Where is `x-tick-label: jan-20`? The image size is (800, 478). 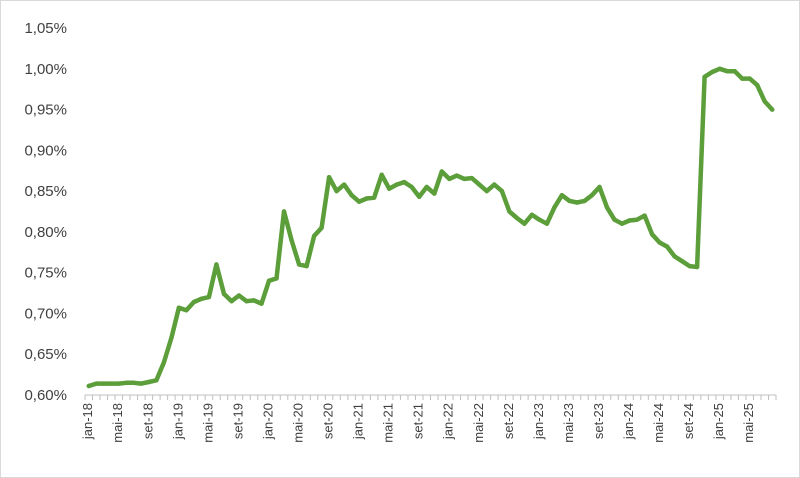 x-tick-label: jan-20 is located at coordinates (267, 421).